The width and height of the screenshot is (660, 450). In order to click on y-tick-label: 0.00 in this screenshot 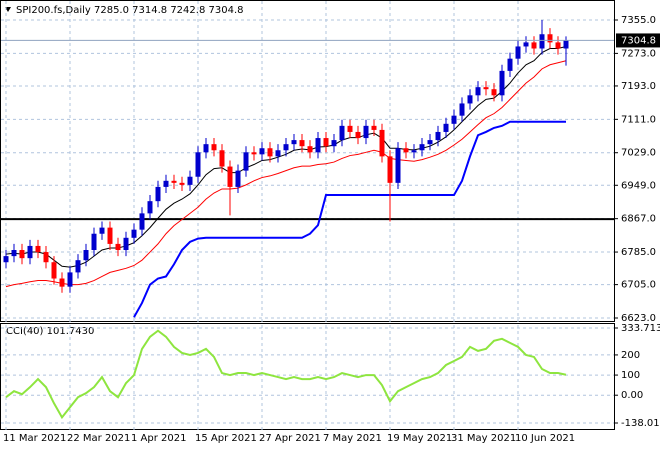, I will do `click(632, 395)`.